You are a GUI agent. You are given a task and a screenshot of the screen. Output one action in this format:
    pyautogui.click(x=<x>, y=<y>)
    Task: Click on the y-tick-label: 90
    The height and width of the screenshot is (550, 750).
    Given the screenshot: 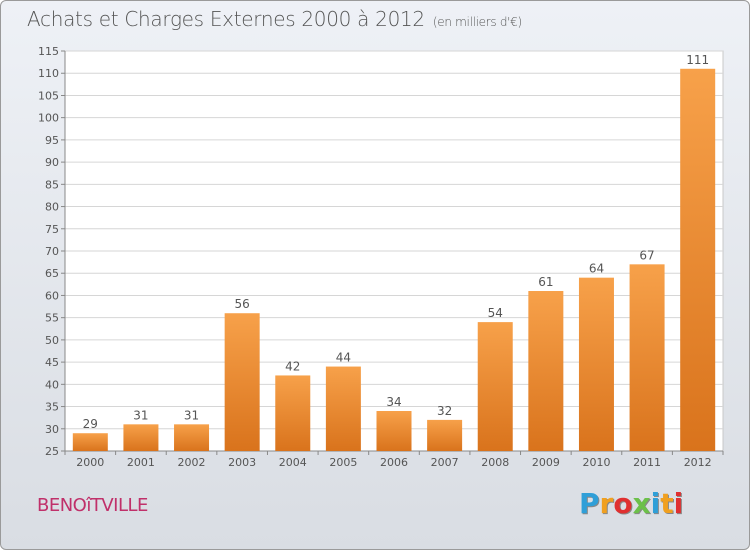 What is the action you would take?
    pyautogui.click(x=52, y=162)
    